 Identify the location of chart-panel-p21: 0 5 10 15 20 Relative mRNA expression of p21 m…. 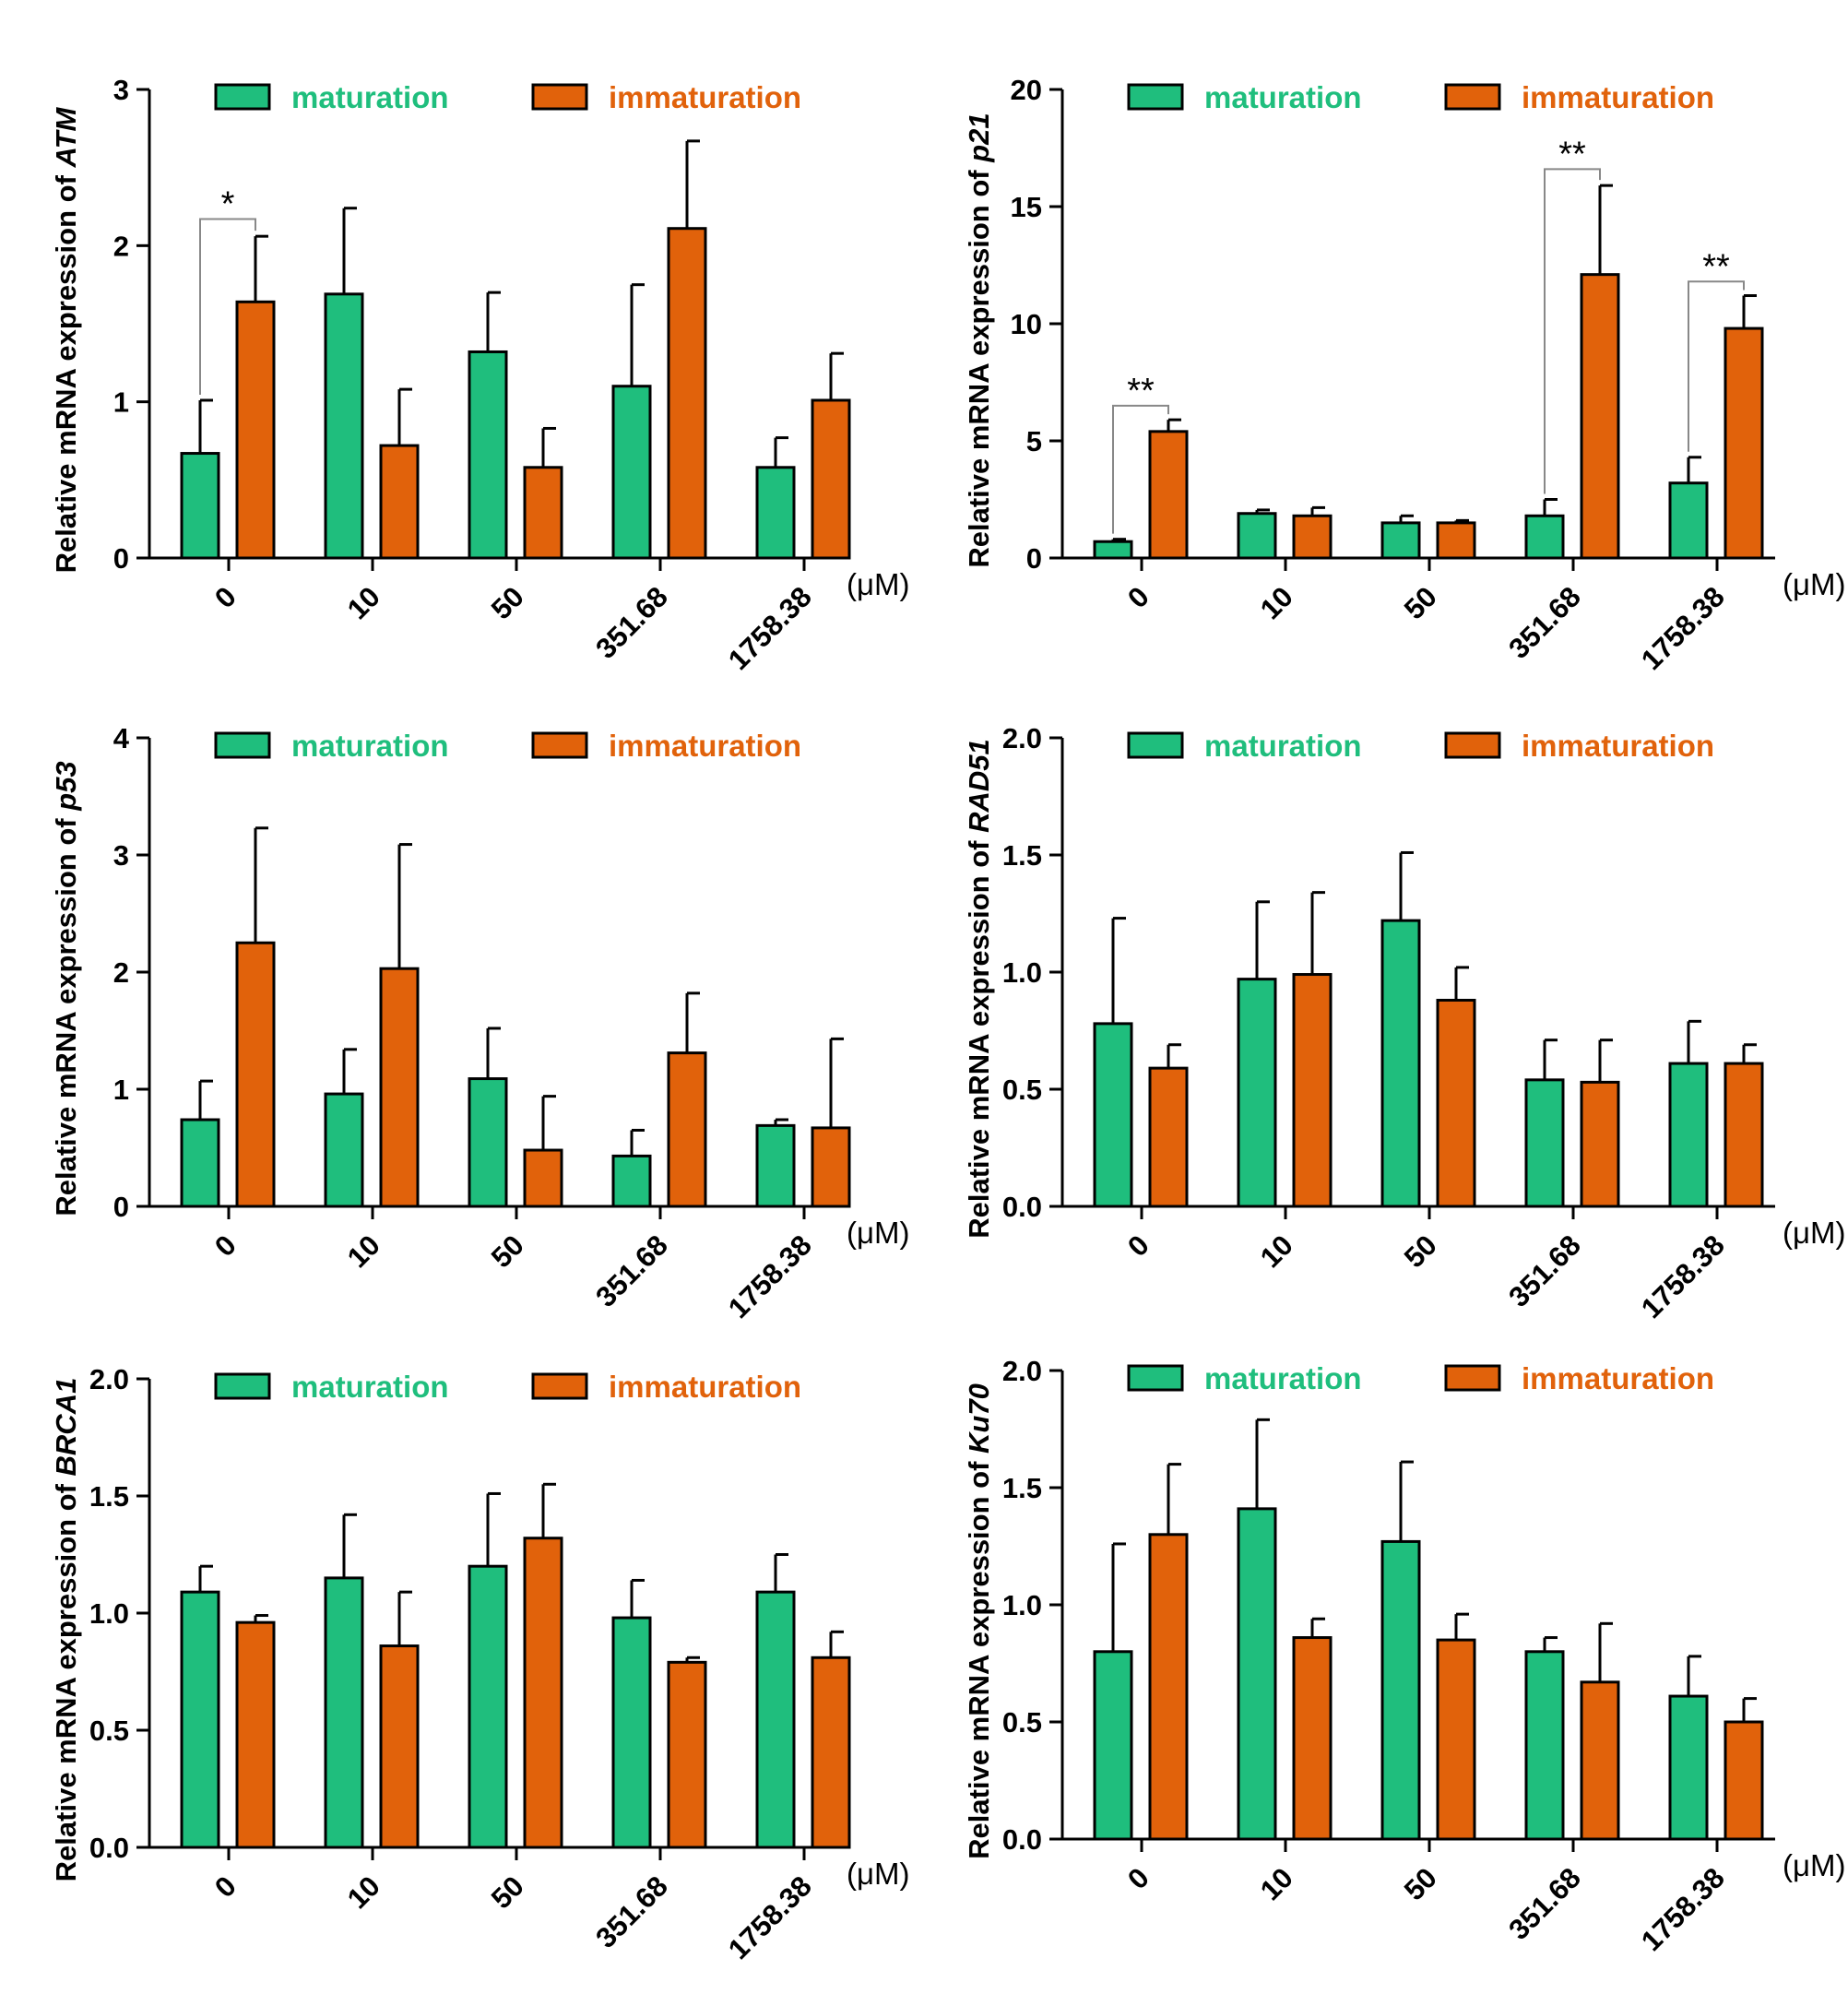
(1404, 375).